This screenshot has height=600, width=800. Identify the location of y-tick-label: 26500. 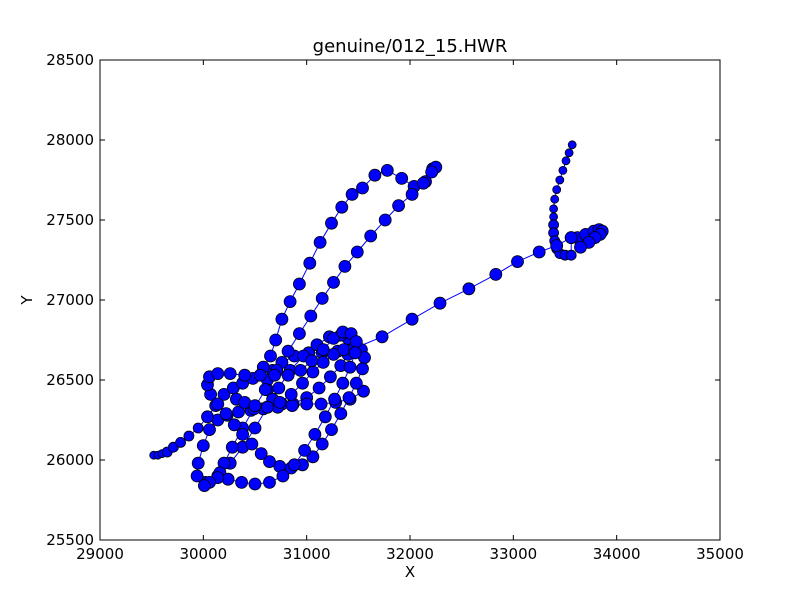
(70, 380).